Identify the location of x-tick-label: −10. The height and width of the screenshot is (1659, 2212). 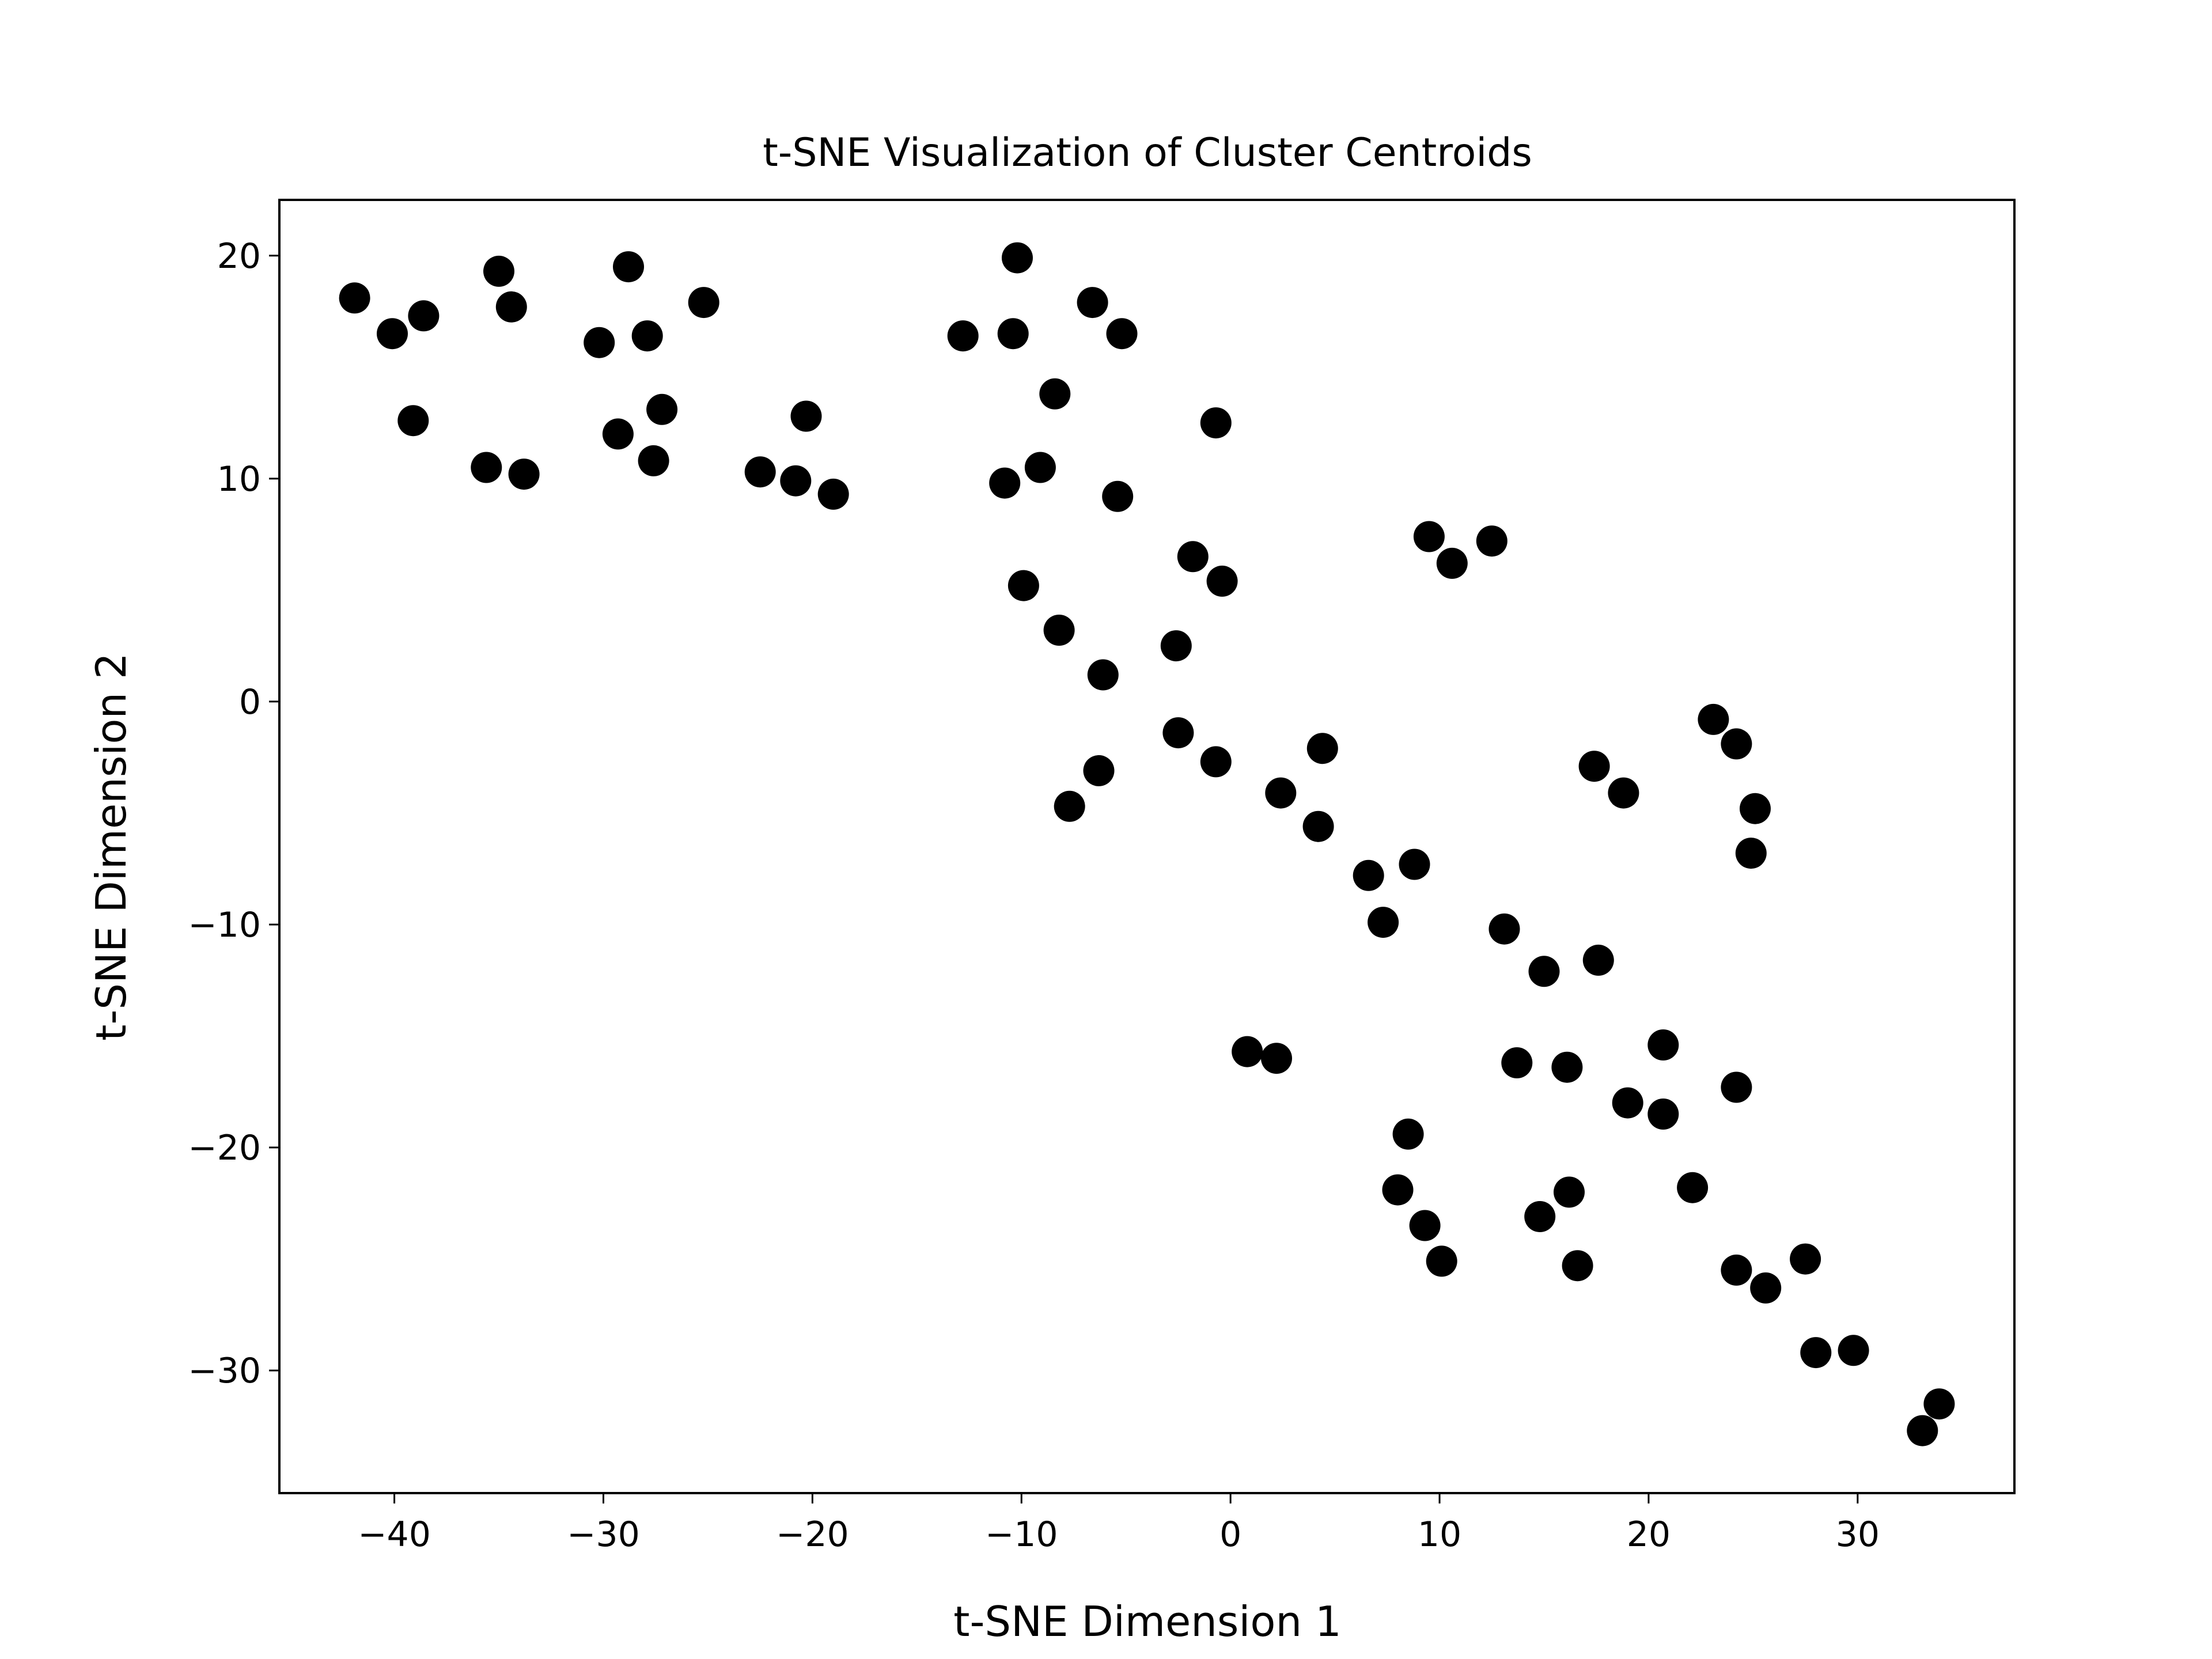
(1021, 1534).